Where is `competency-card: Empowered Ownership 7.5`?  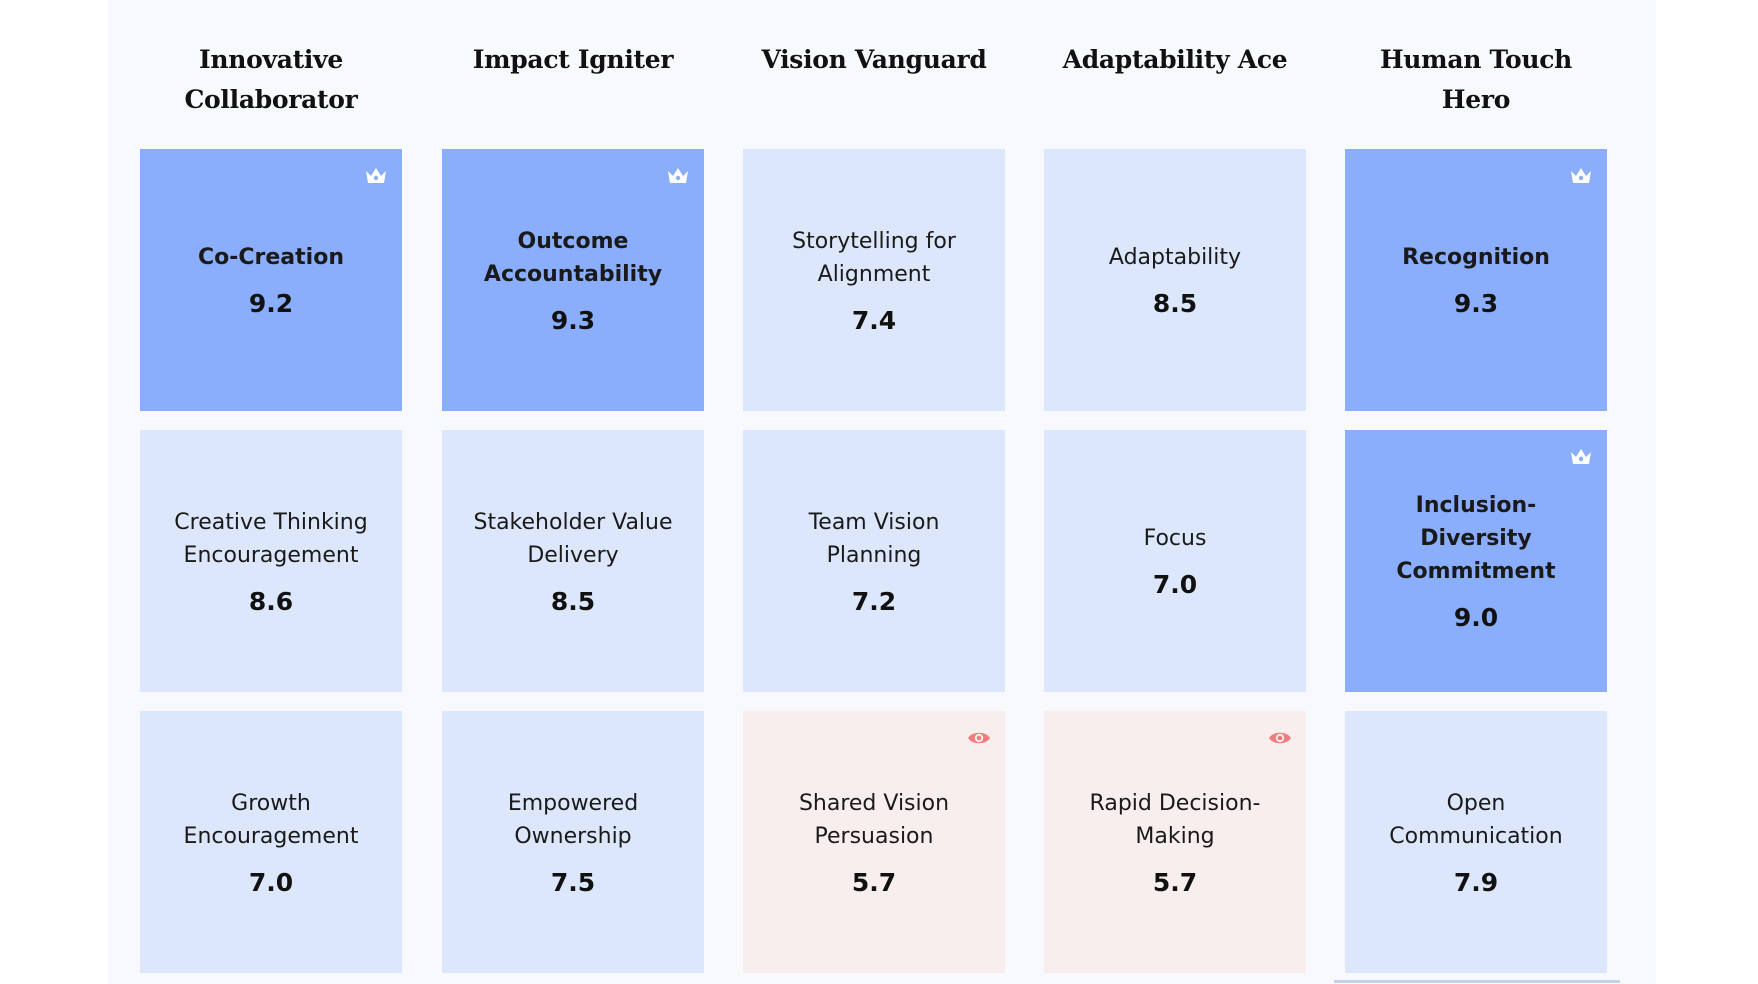 competency-card: Empowered Ownership 7.5 is located at coordinates (573, 842).